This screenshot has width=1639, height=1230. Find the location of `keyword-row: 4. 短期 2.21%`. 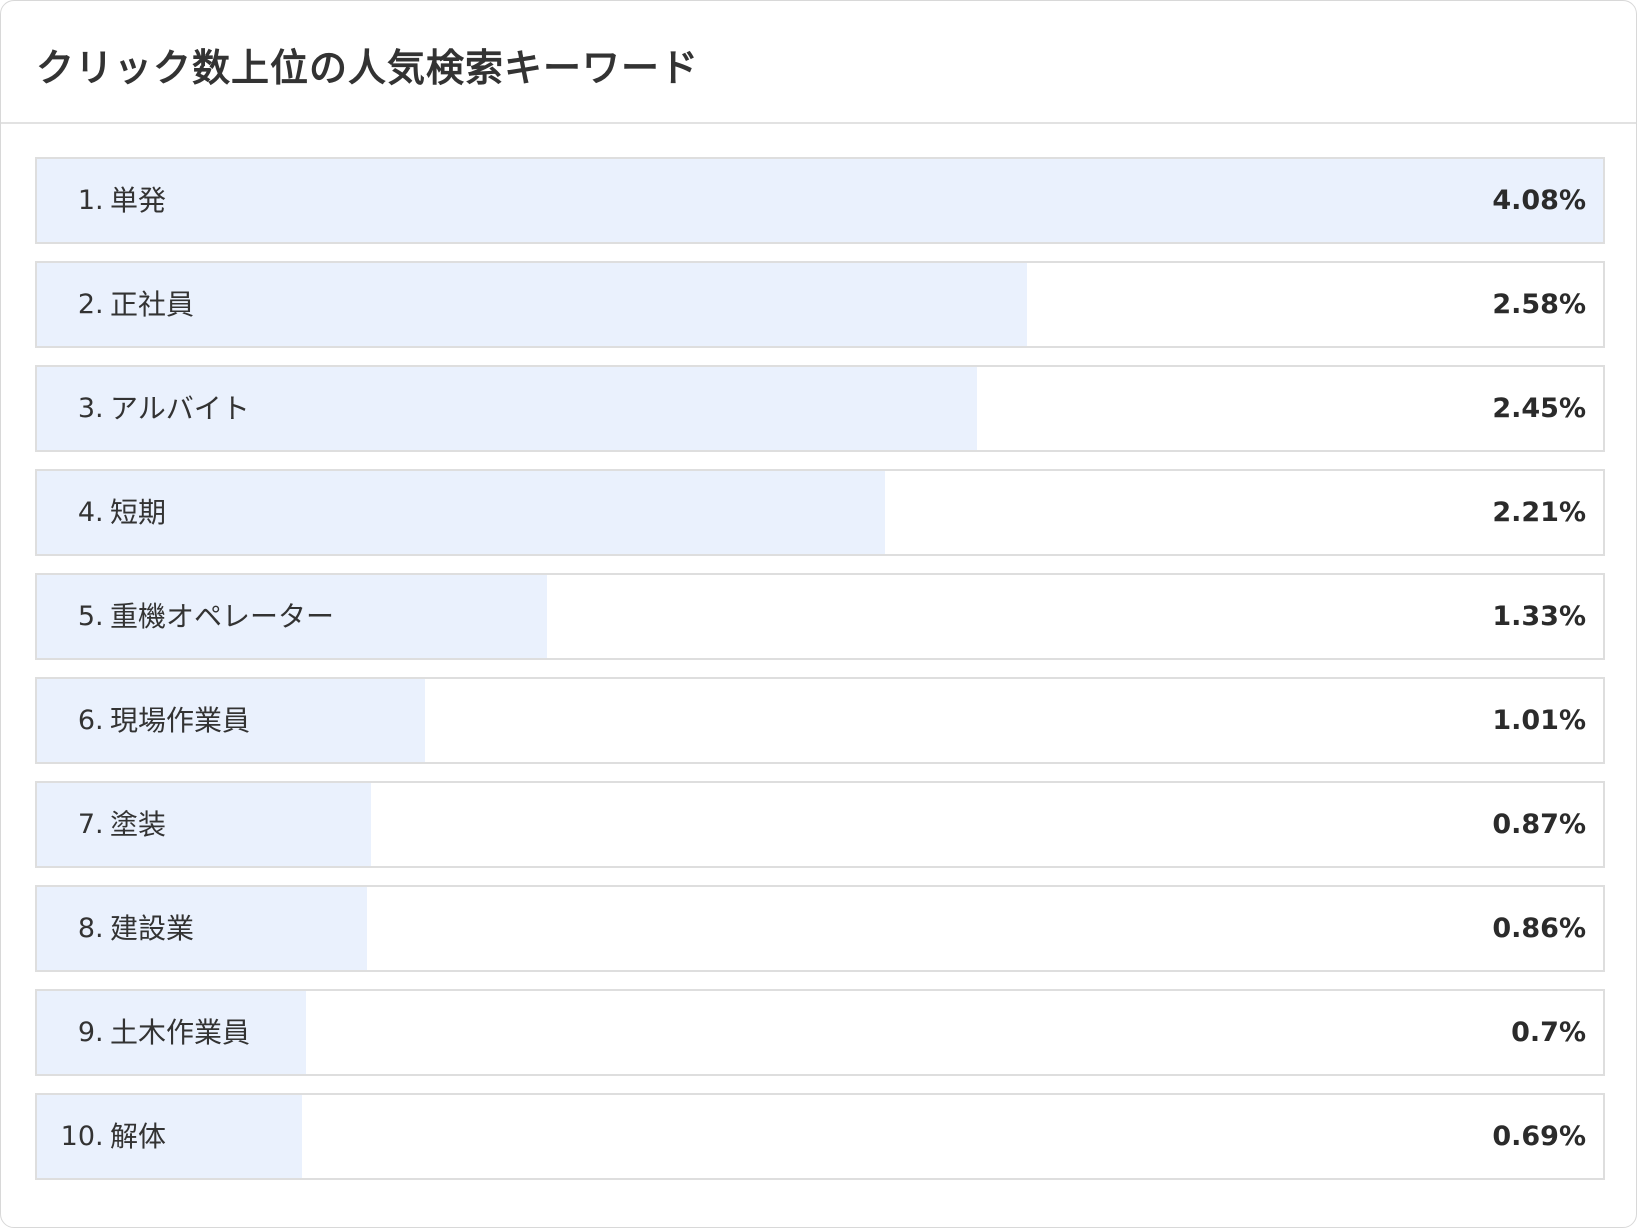

keyword-row: 4. 短期 2.21% is located at coordinates (820, 512).